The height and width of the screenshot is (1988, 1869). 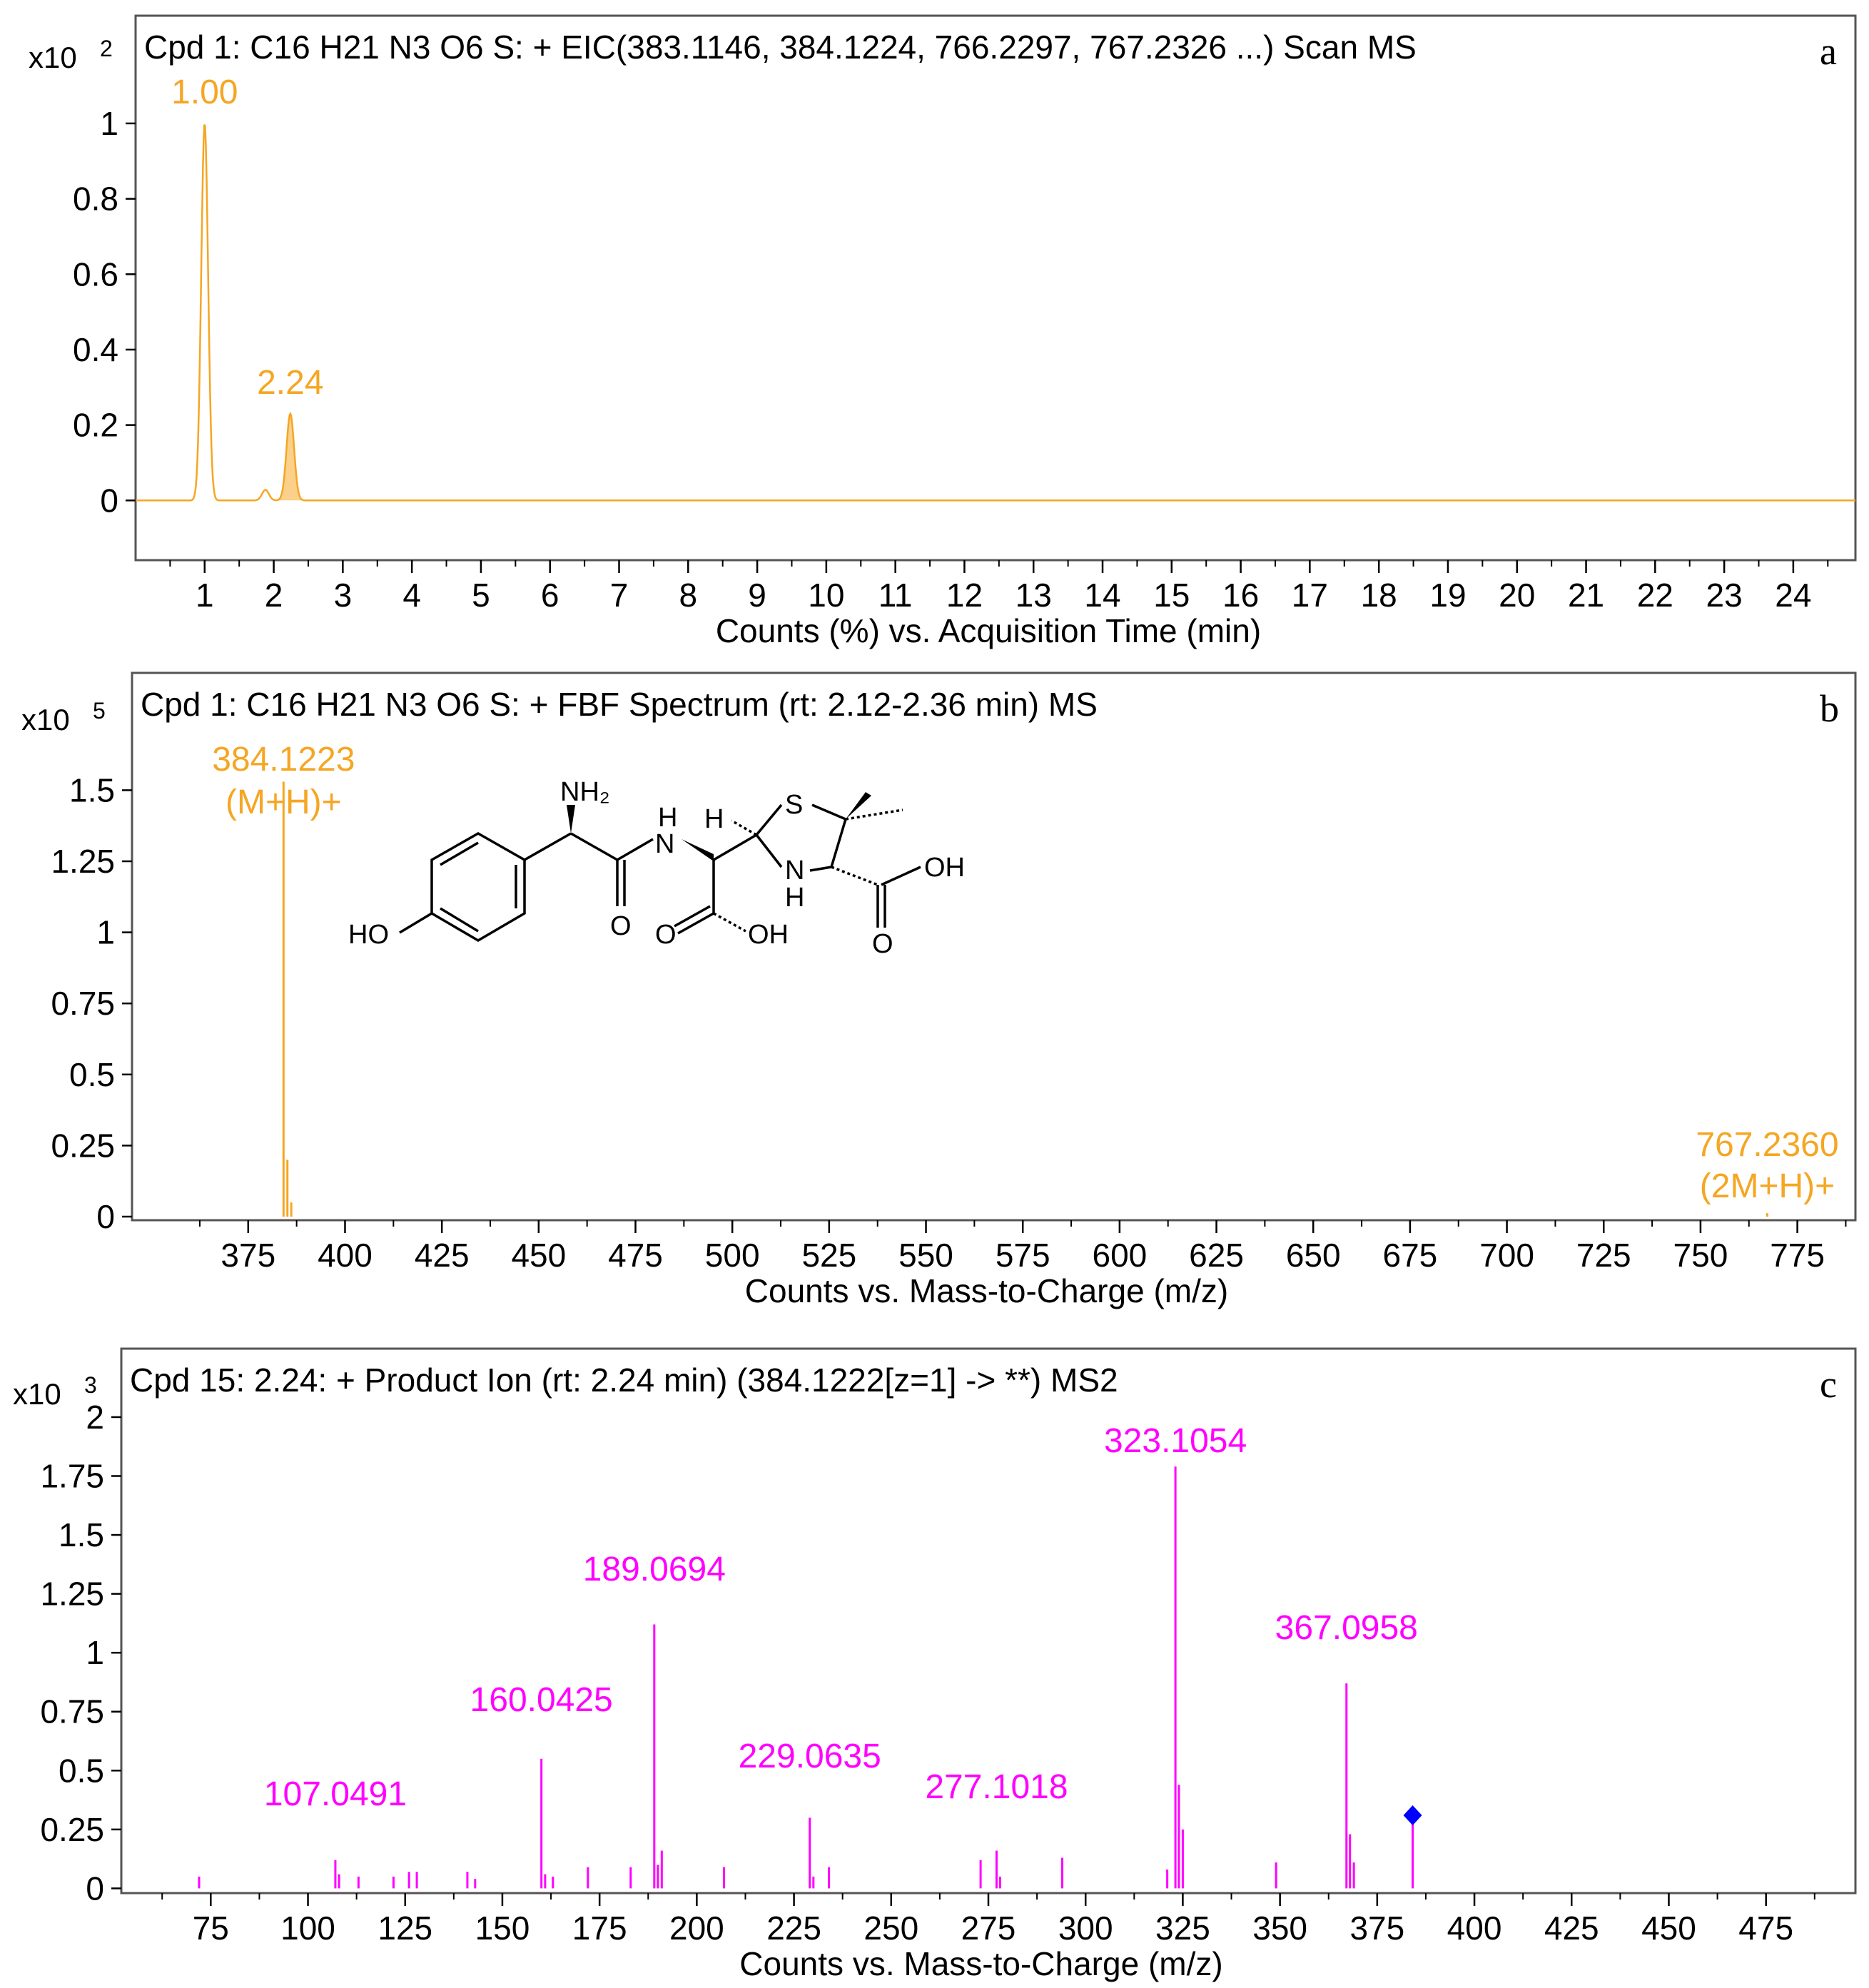 I want to click on x-tick-label: 750, so click(x=1700, y=1255).